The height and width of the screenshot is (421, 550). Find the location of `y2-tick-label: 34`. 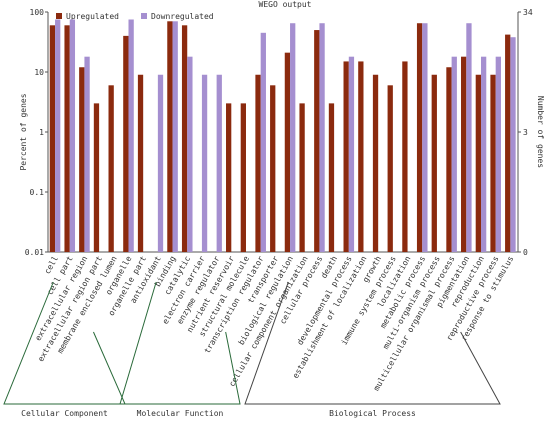

y2-tick-label: 34 is located at coordinates (528, 12).